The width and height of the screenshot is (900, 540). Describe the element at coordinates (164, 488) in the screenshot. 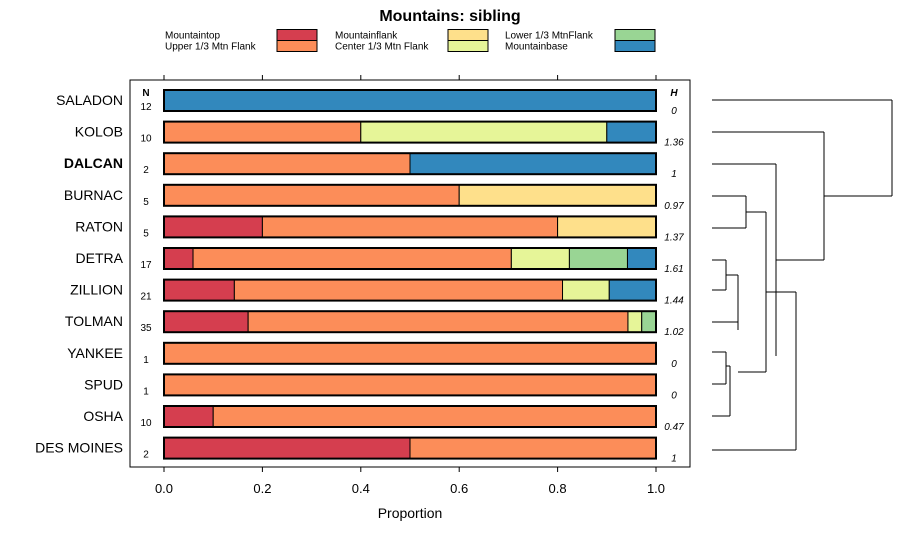

I see `x-tick-label: 0.0` at that location.